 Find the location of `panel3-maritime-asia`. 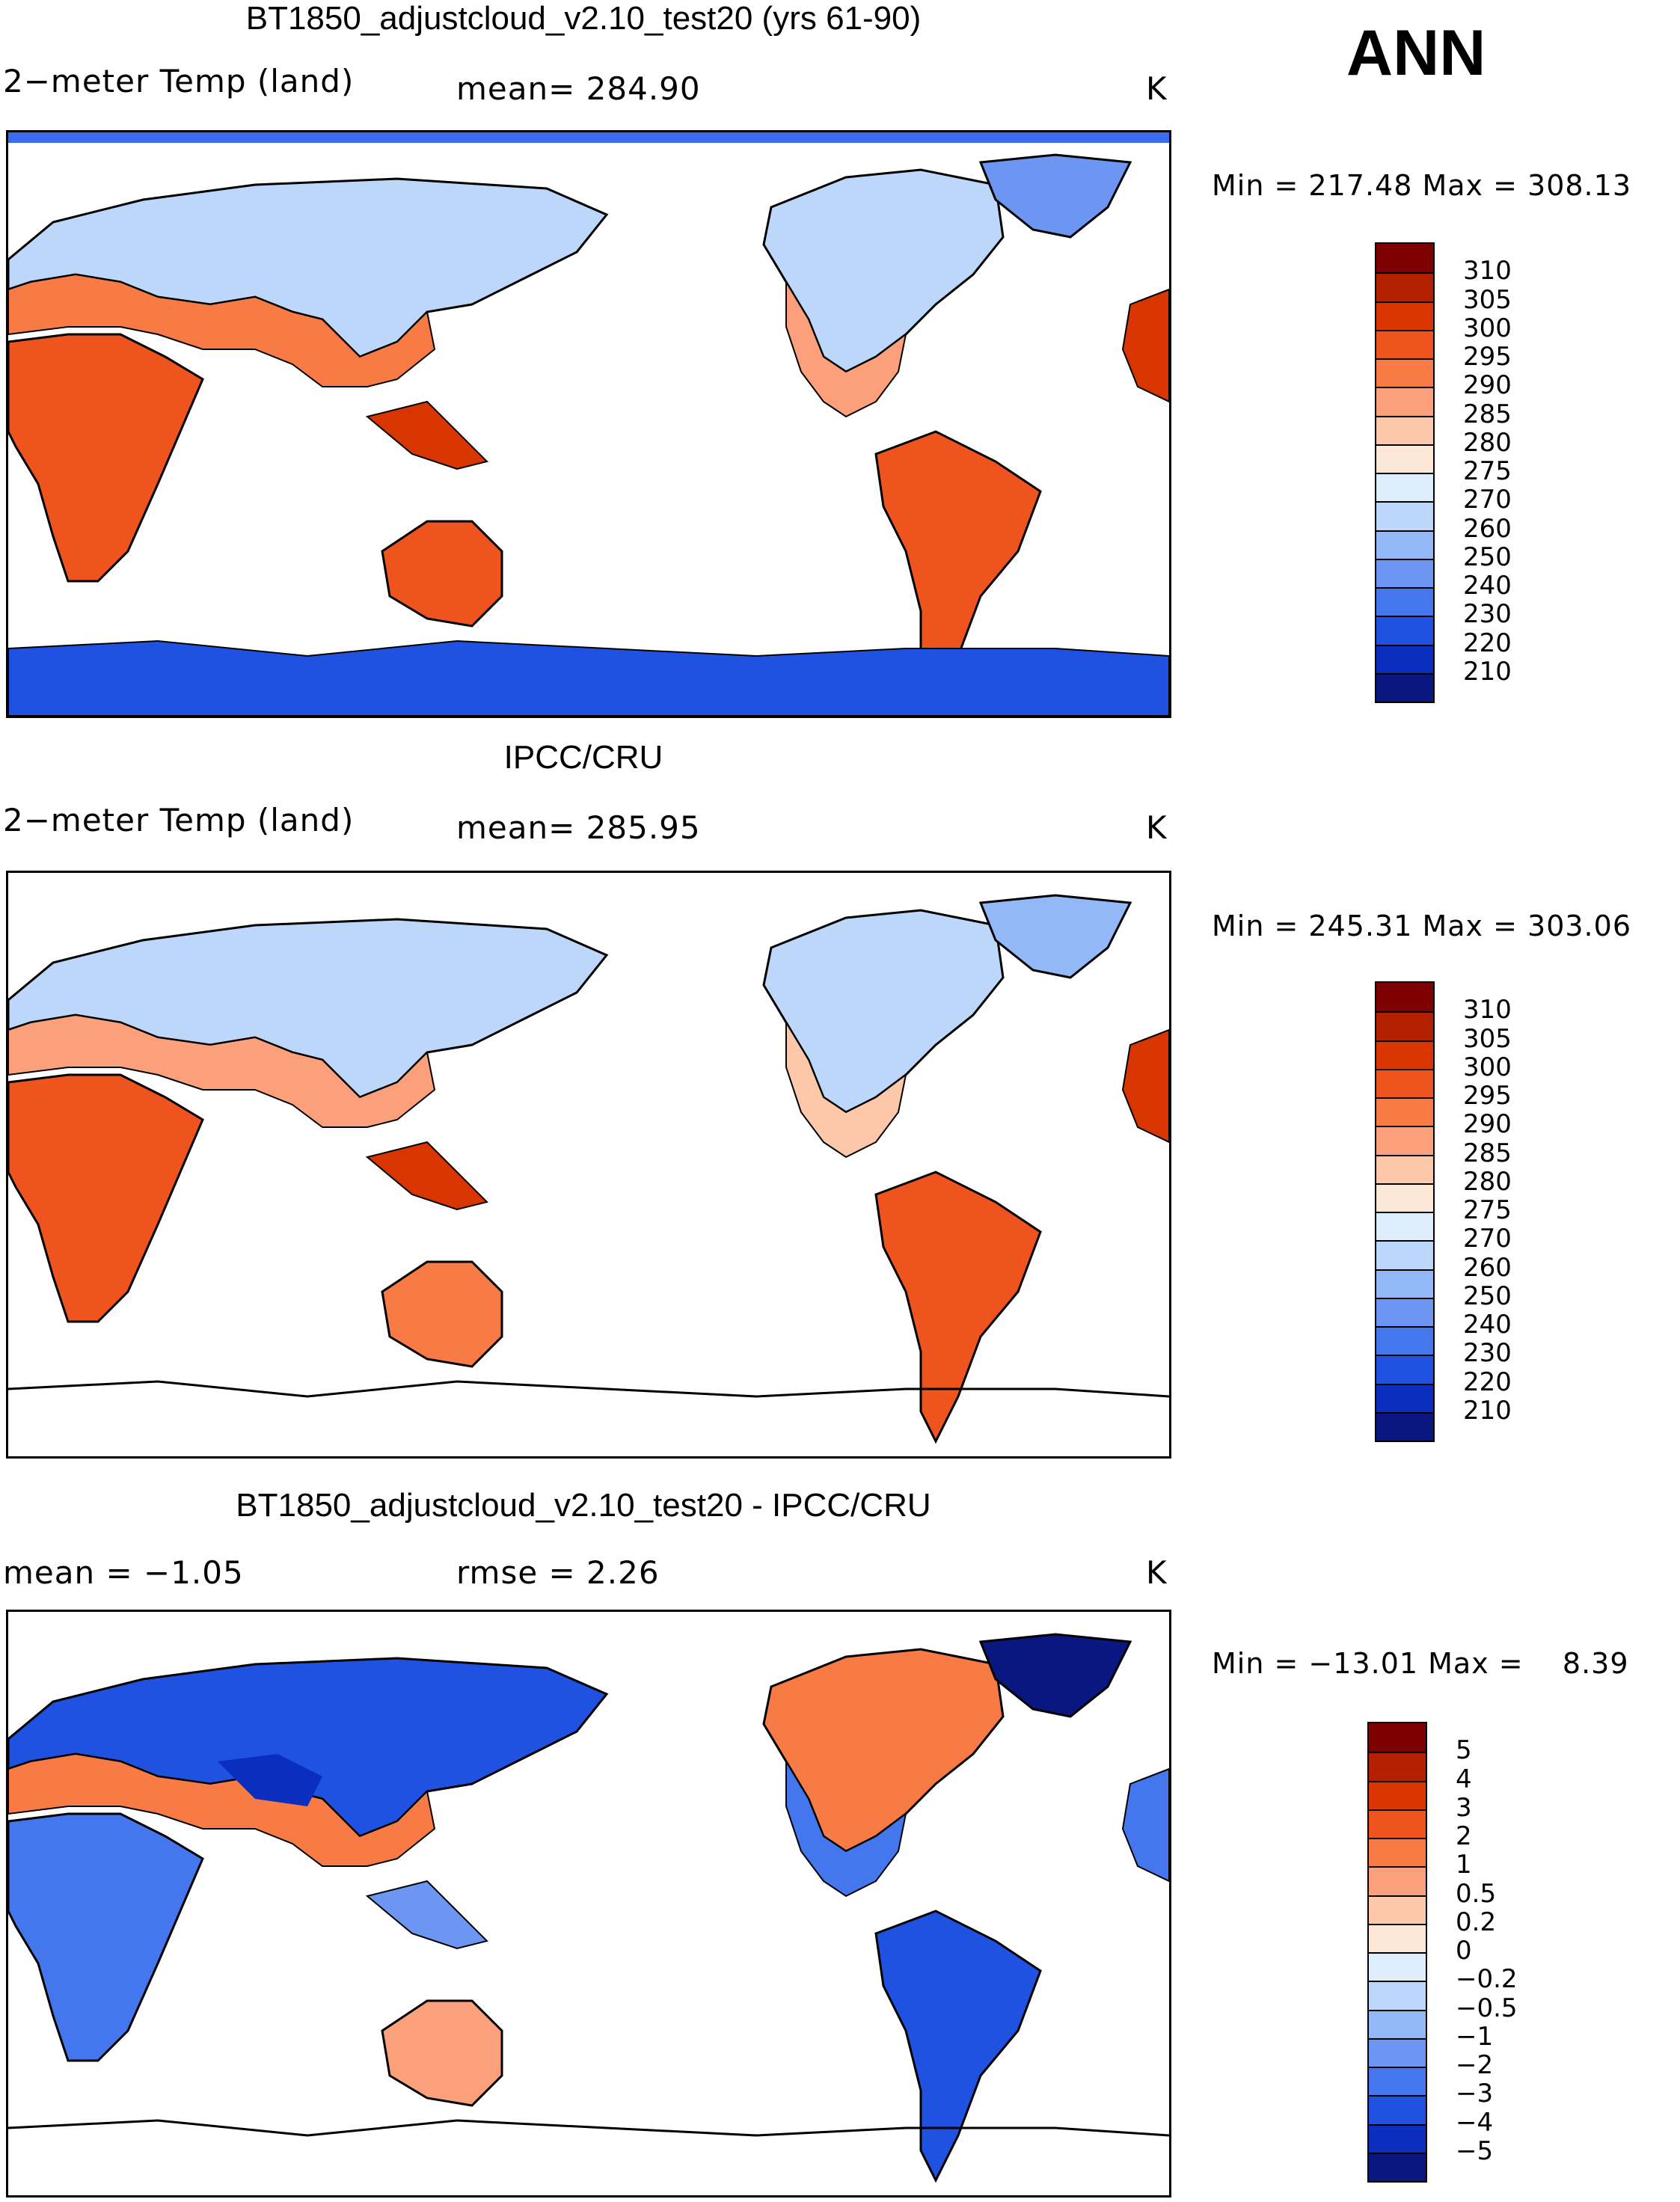

panel3-maritime-asia is located at coordinates (426, 1915).